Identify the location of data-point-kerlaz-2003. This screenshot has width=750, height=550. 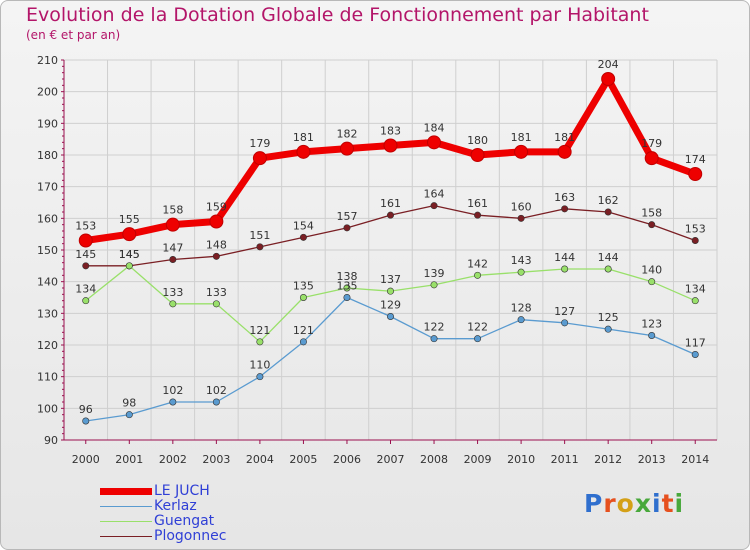
(216, 402).